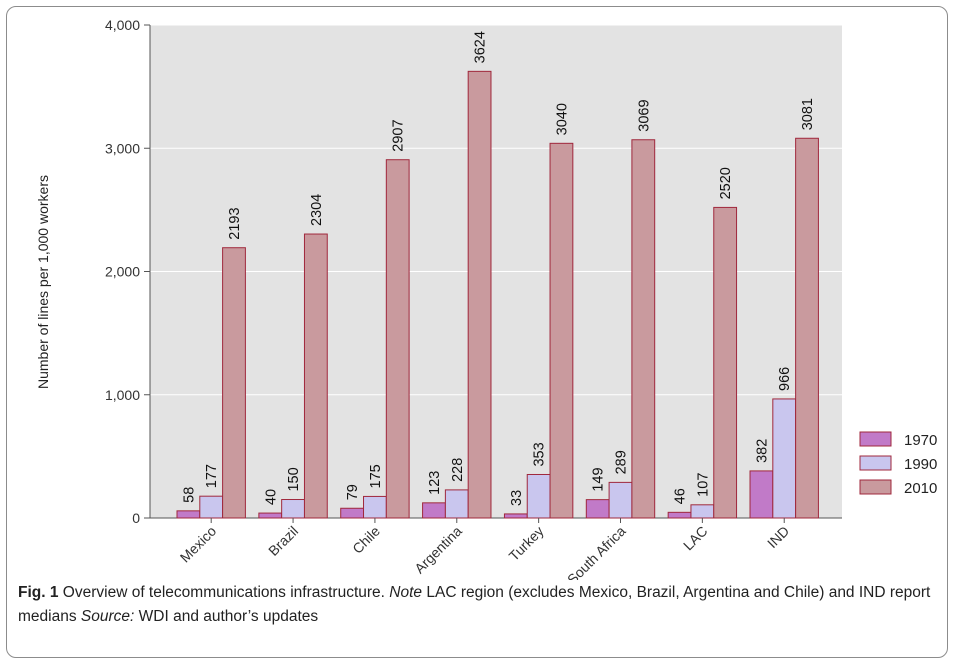  I want to click on y-tick-label: 0, so click(136, 518).